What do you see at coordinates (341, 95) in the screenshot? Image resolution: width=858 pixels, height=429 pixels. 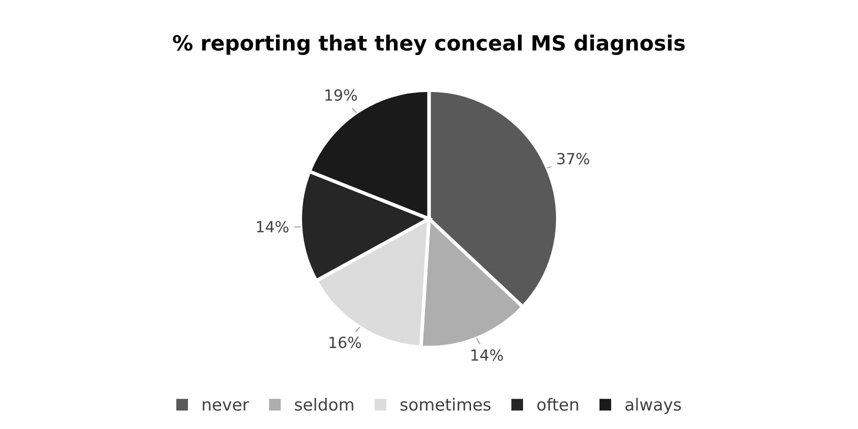 I see `data-label: 19%` at bounding box center [341, 95].